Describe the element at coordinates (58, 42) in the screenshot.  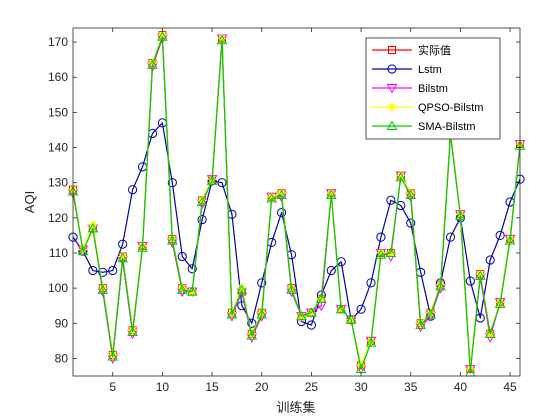
I see `y-tick-label: 170` at that location.